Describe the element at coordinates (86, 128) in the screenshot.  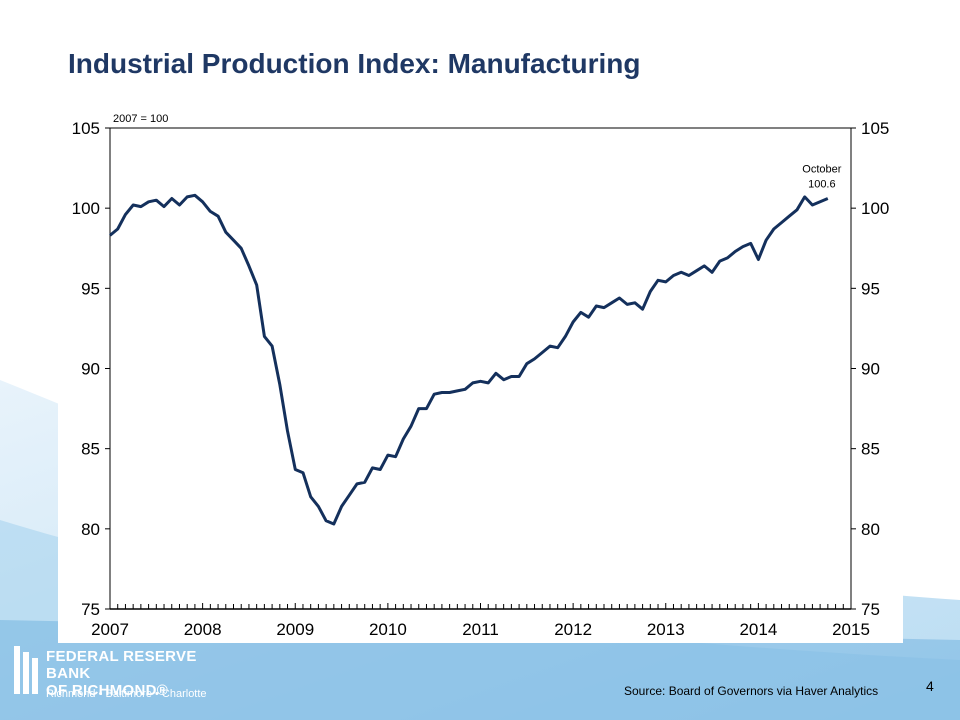
I see `y-tick-label-left: 105` at that location.